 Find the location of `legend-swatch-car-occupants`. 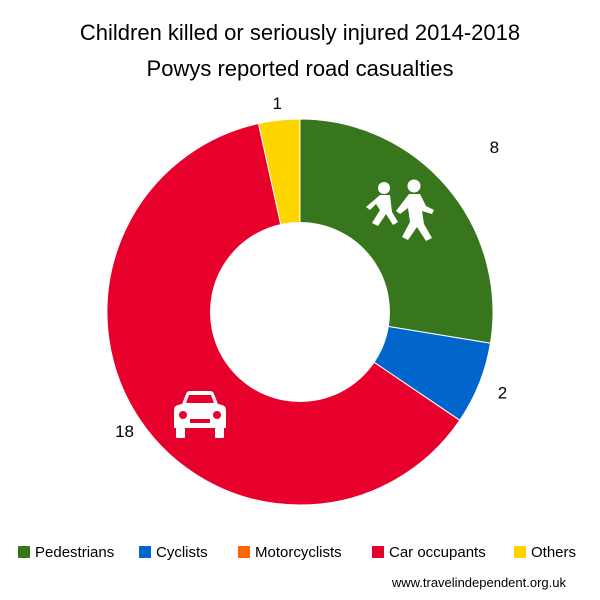

legend-swatch-car-occupants is located at coordinates (378, 552).